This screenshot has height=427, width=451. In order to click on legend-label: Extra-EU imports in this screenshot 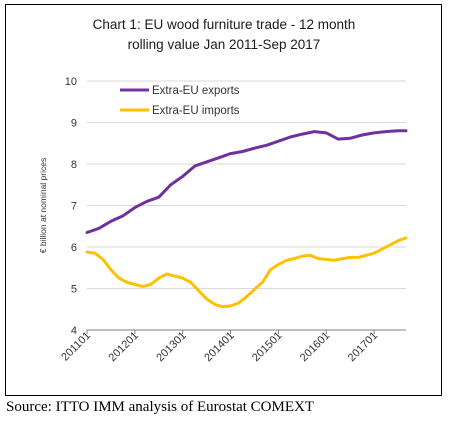, I will do `click(196, 111)`.